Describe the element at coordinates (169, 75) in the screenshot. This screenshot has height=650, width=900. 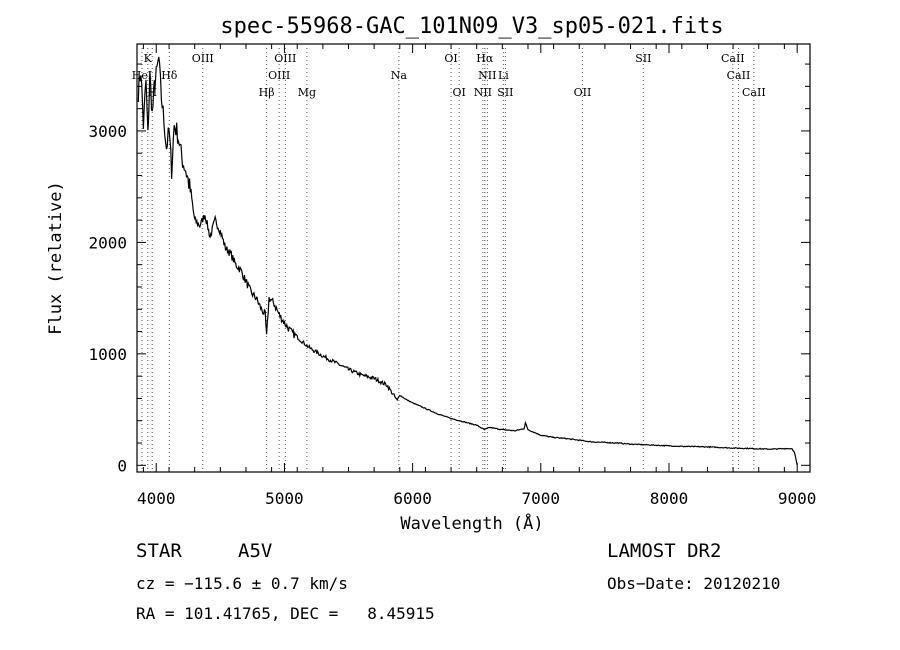
I see `line-marker-label: Hδ` at that location.